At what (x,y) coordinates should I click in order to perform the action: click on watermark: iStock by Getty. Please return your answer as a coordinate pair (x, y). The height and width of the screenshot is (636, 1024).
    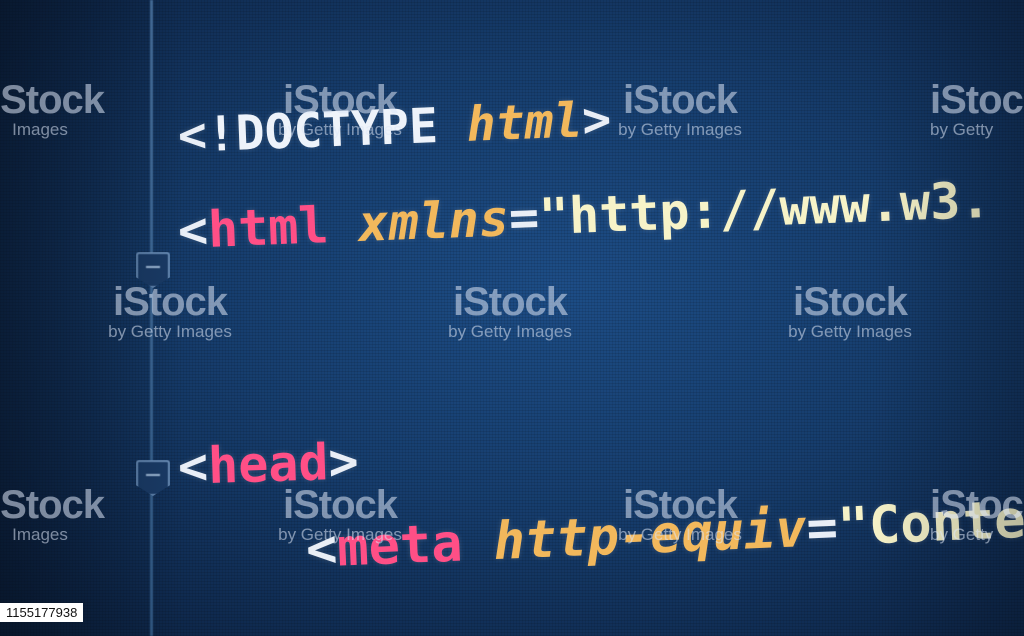
    Looking at the image, I should click on (977, 110).